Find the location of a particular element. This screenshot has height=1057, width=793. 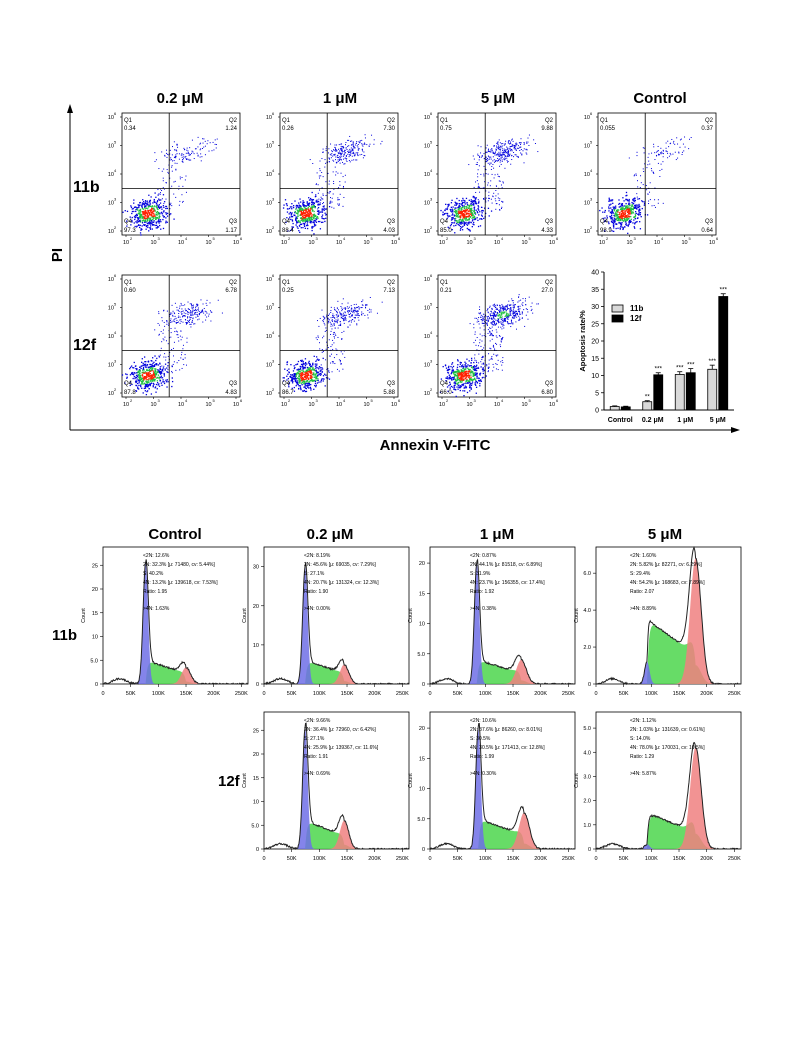

x-tick-label: 10 is located at coordinates (284, 405).